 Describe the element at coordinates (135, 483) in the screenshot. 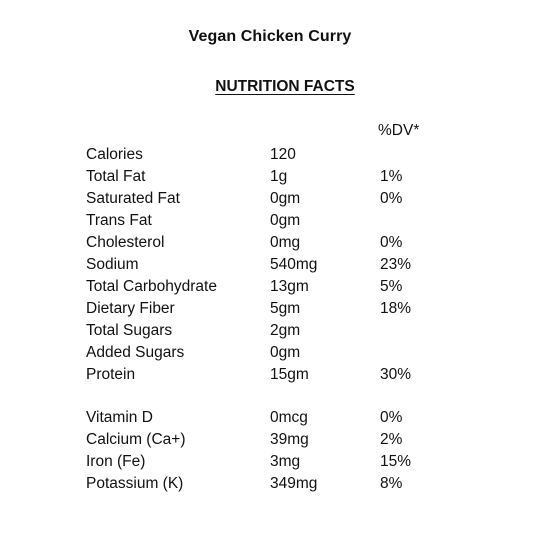

I see `nutrient-name: Potassium (K)` at that location.